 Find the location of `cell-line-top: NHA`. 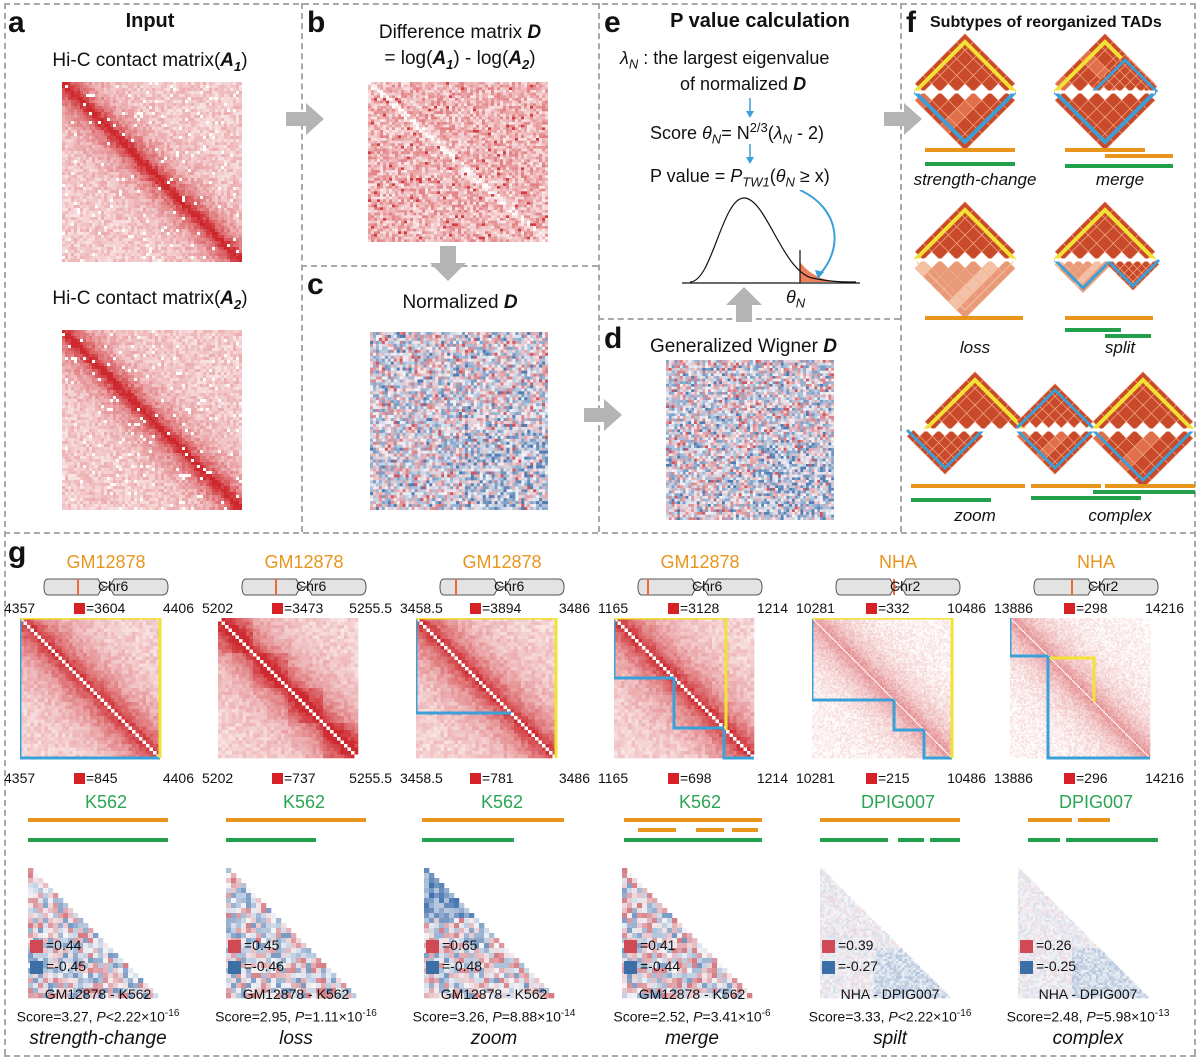

cell-line-top: NHA is located at coordinates (898, 562).